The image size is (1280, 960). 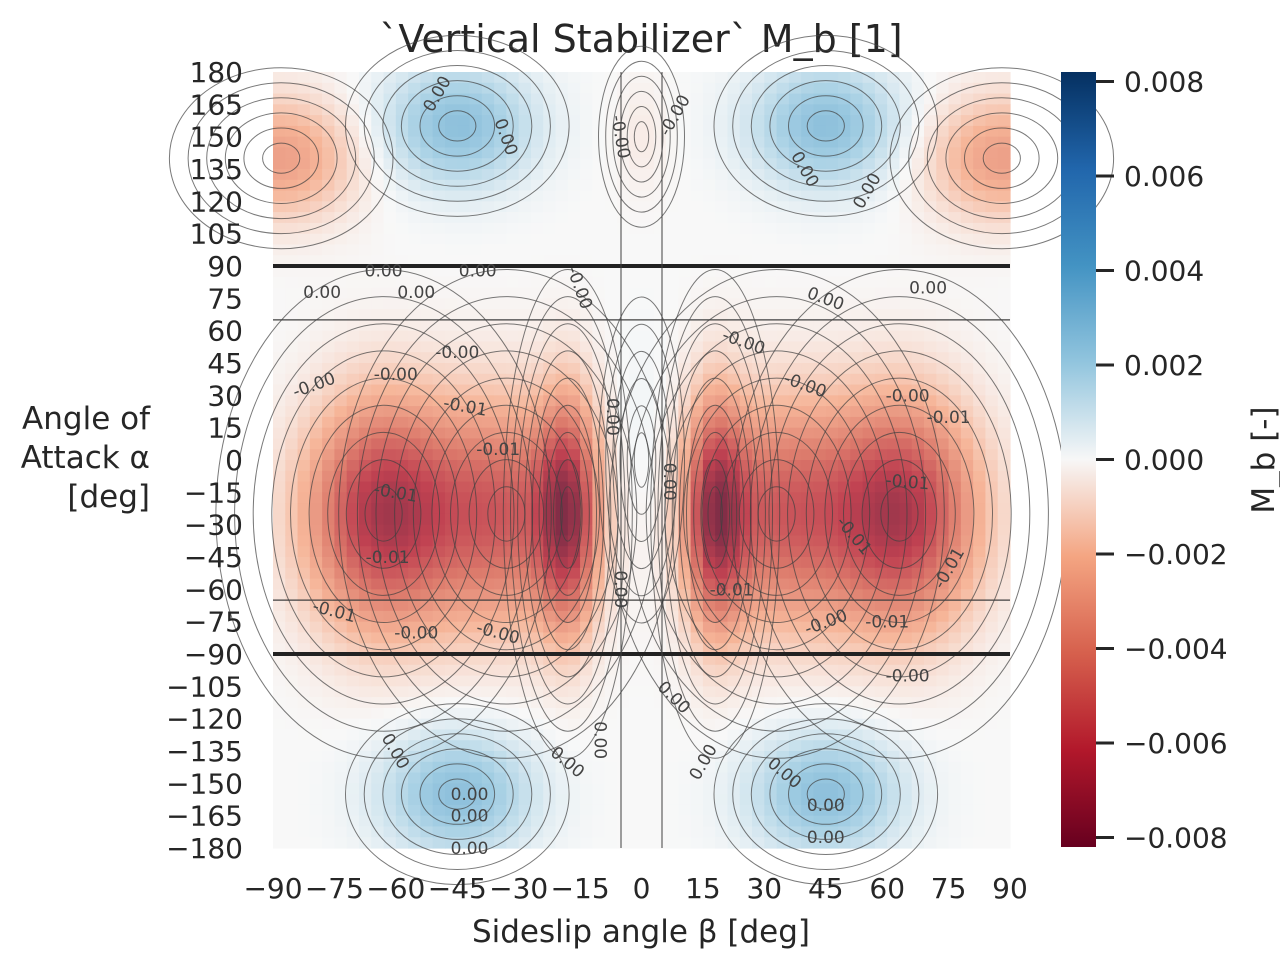 I want to click on x-tick-label: −90, so click(x=272, y=888).